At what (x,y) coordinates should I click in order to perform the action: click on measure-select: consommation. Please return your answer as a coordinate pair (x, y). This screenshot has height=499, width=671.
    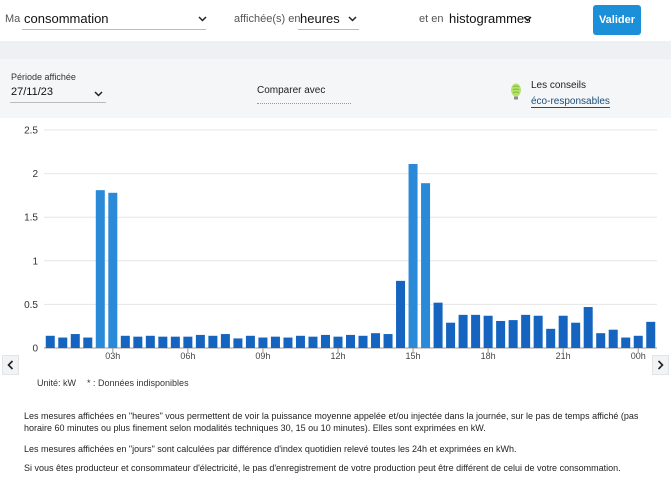
    Looking at the image, I should click on (114, 19).